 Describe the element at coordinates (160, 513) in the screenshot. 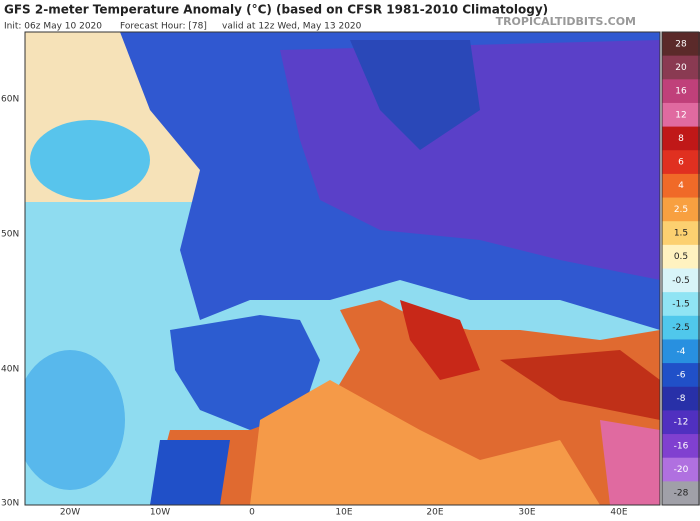

I see `lon-label: 10W` at that location.